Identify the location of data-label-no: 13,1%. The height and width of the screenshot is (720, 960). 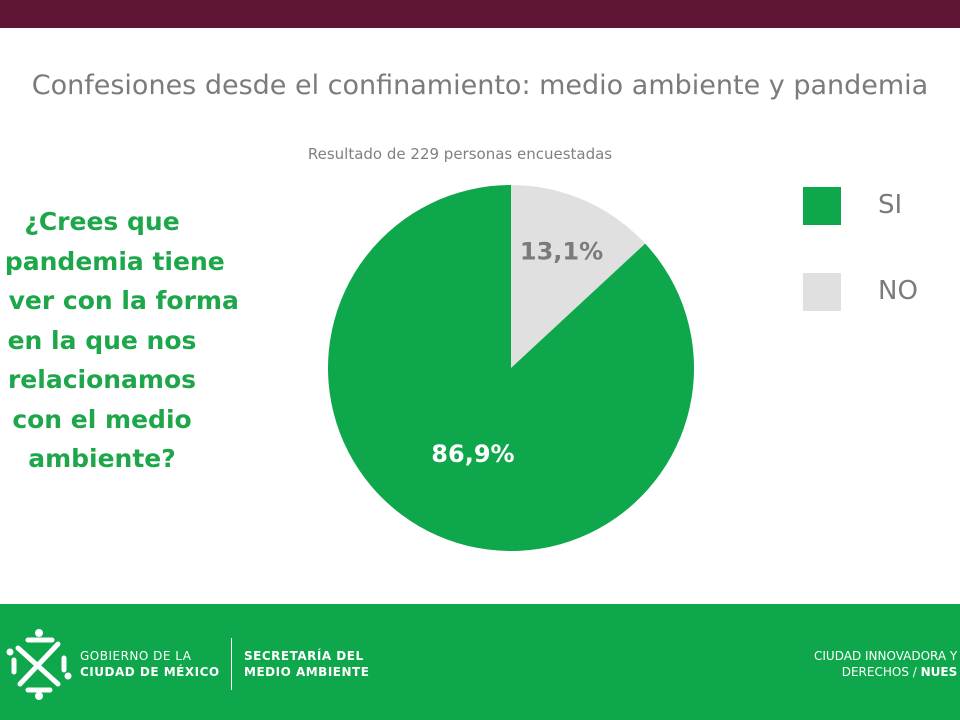
(561, 251).